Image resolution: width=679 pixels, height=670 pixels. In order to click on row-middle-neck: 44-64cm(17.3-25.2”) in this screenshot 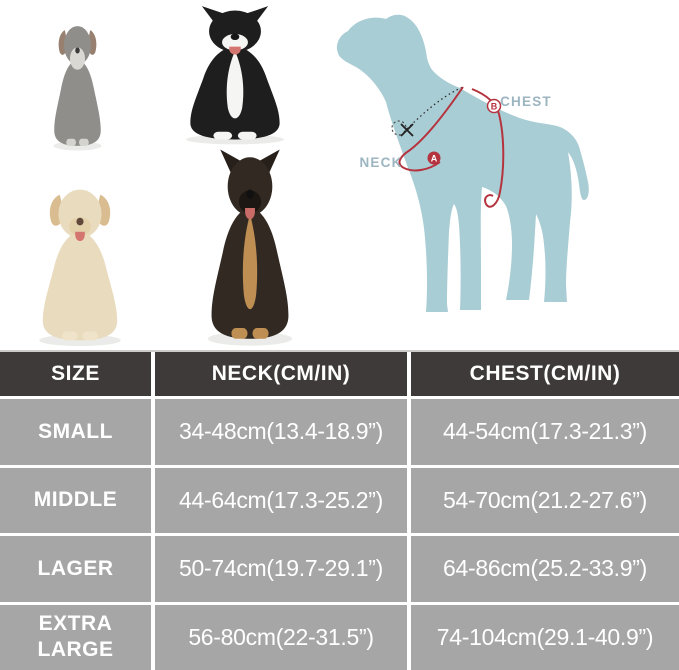, I will do `click(281, 500)`.